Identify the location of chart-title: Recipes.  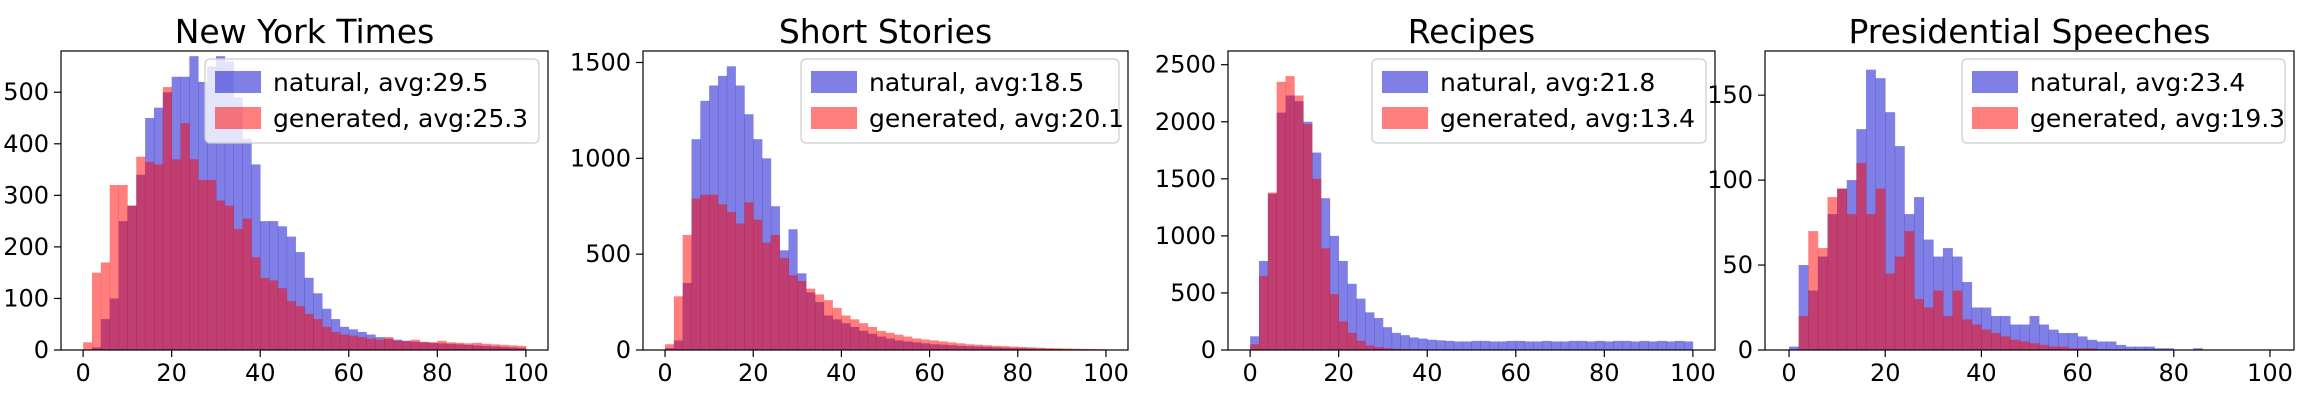
(1472, 31).